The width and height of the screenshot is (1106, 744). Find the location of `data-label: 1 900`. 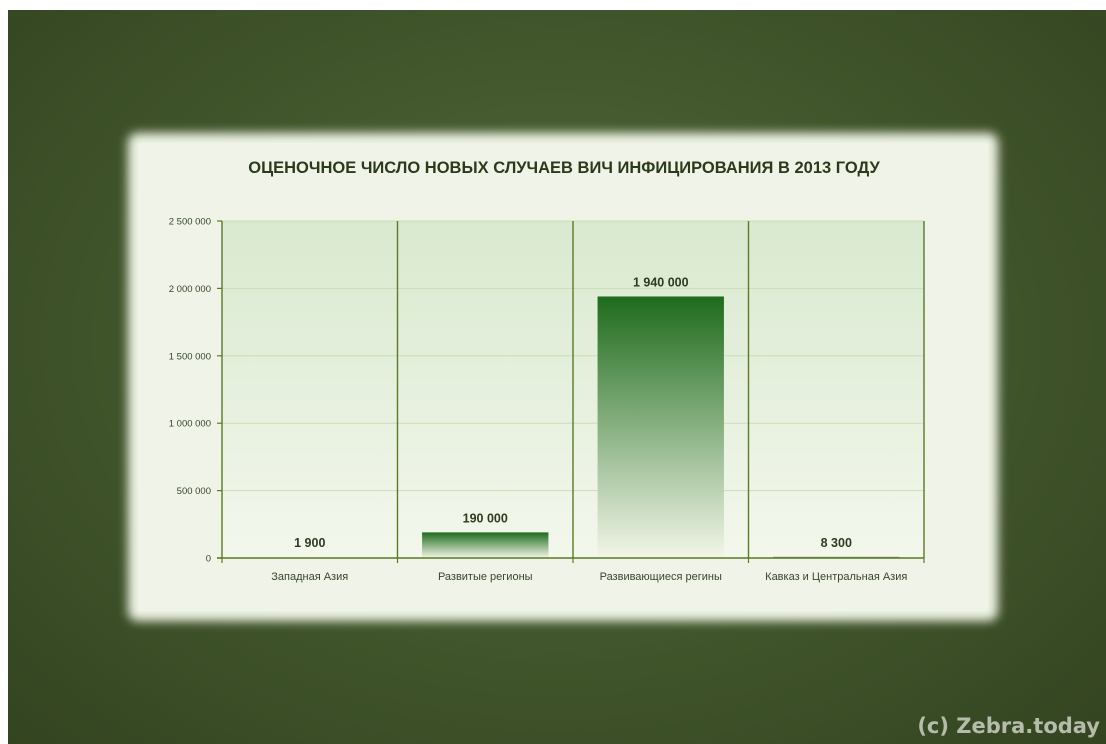

data-label: 1 900 is located at coordinates (309, 543).